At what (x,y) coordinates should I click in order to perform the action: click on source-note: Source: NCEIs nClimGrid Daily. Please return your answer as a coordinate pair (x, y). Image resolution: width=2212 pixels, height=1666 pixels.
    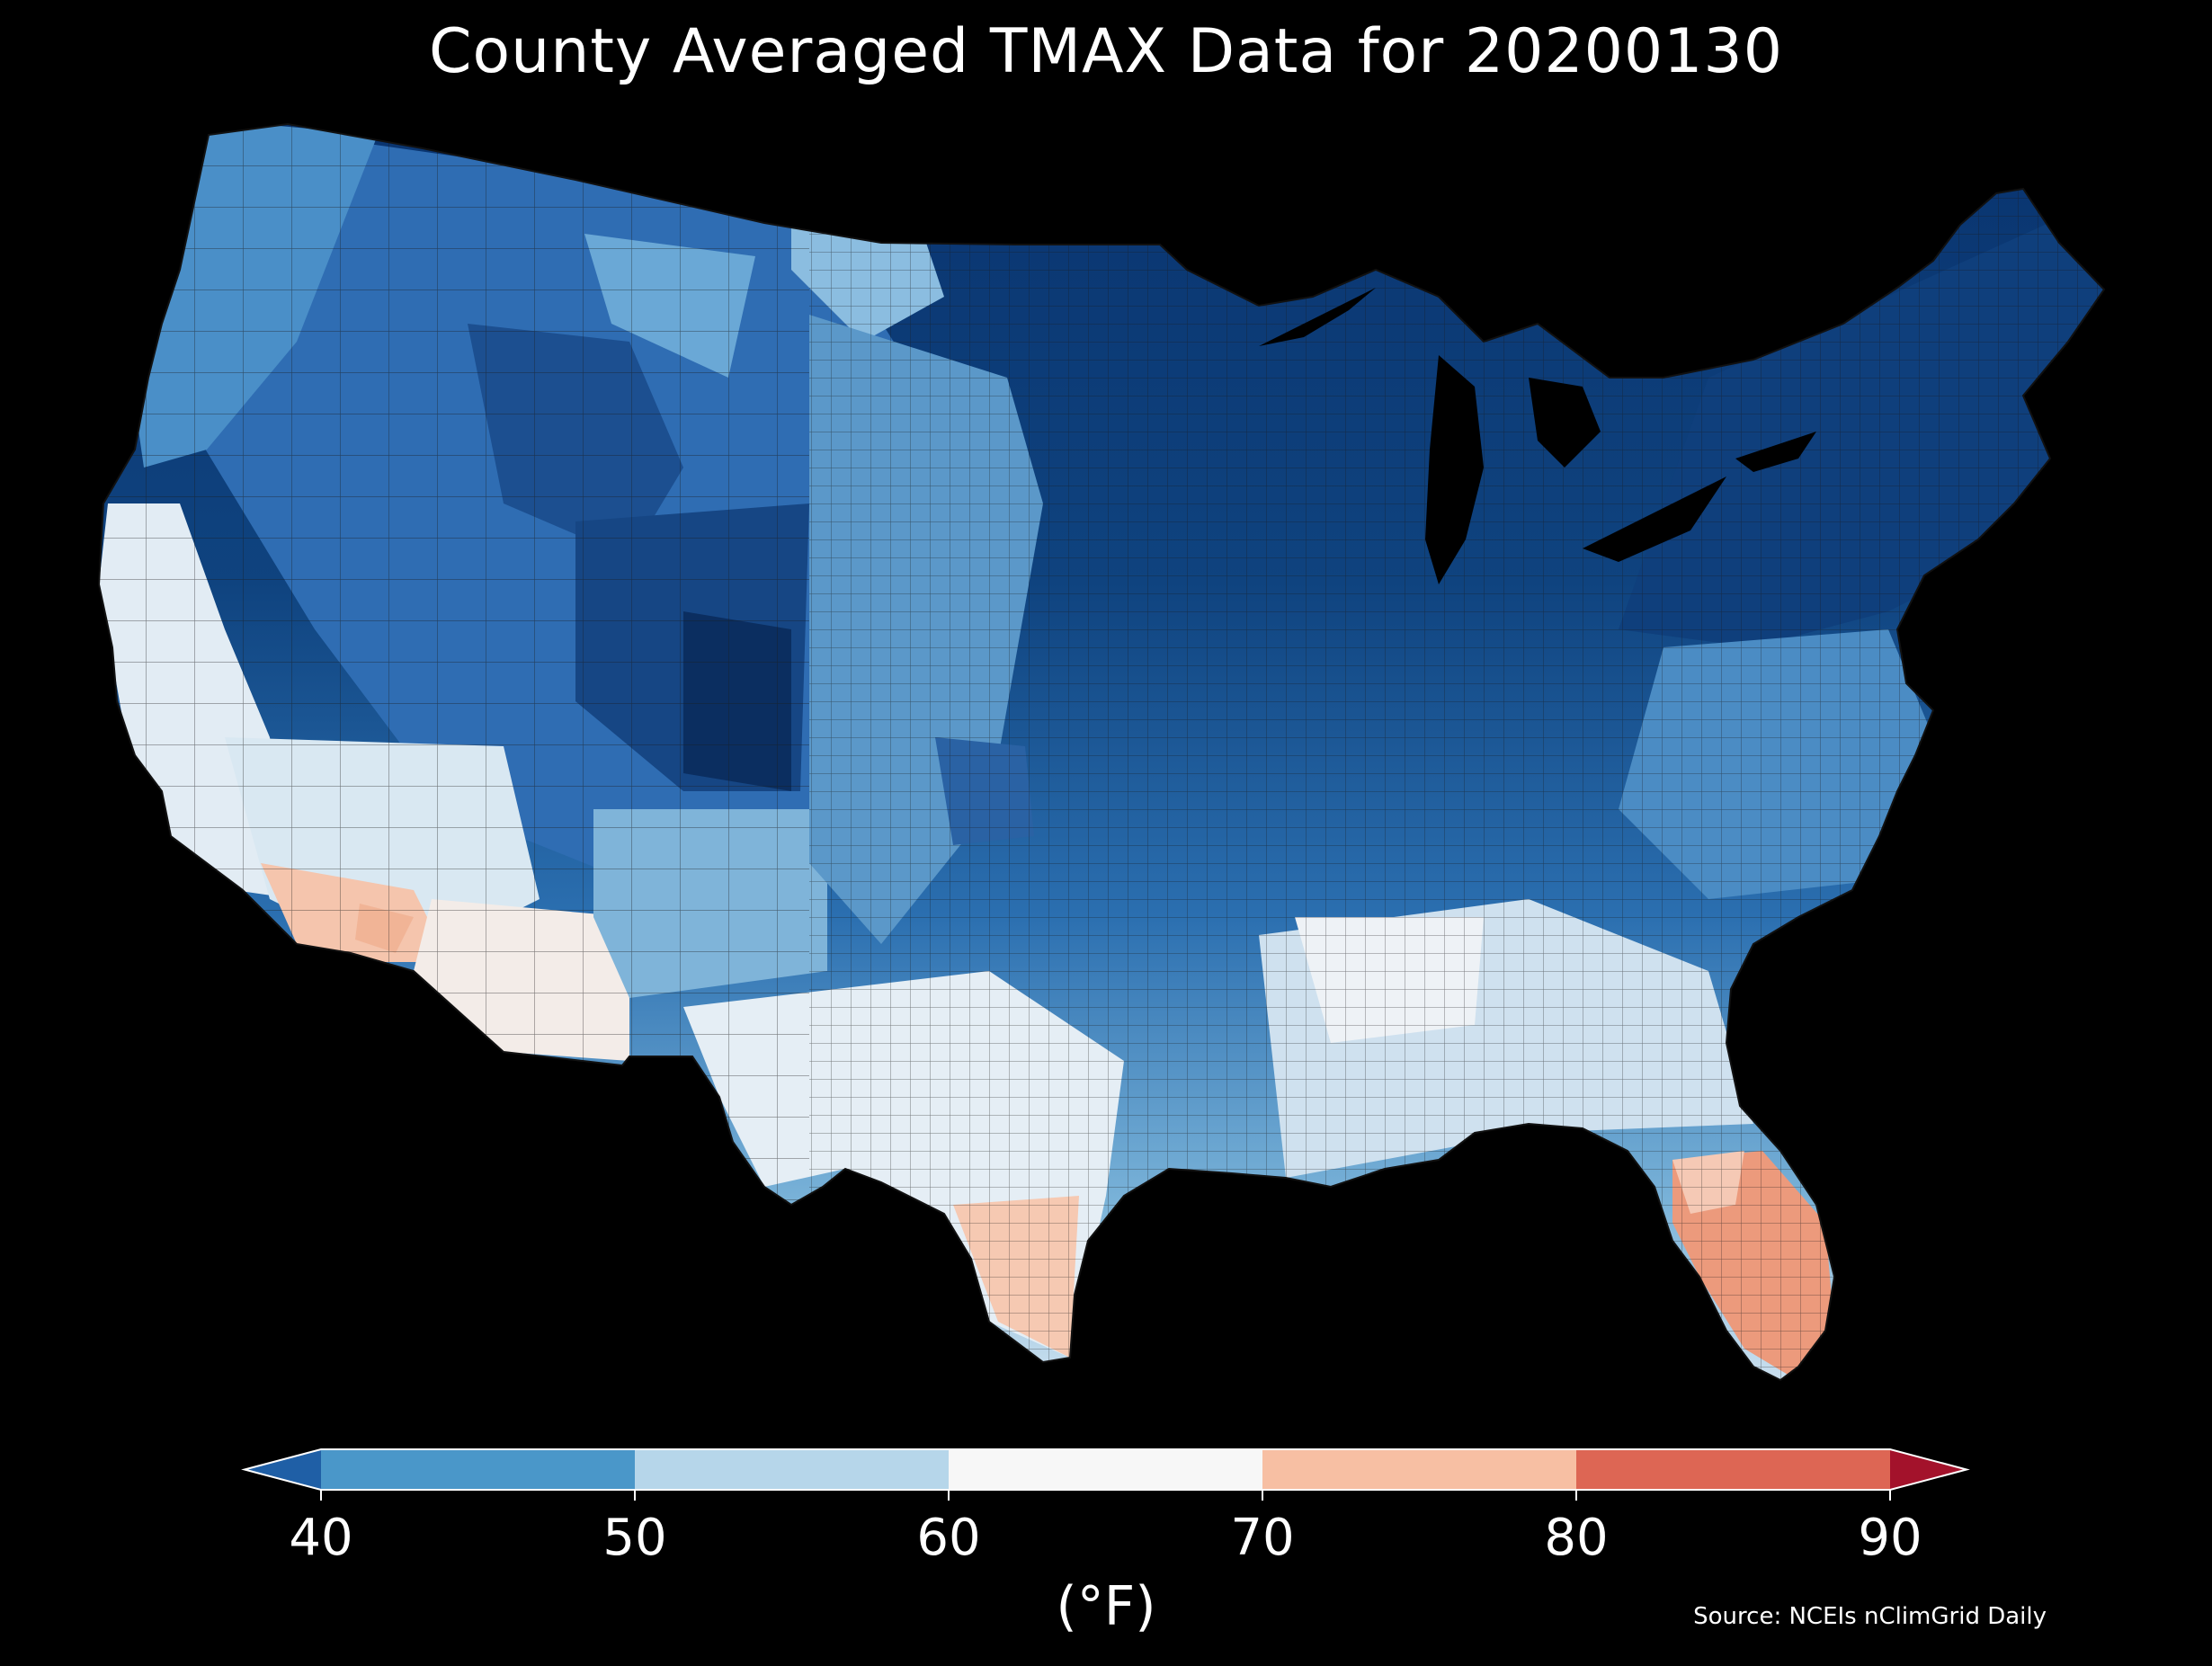
    Looking at the image, I should click on (1870, 1617).